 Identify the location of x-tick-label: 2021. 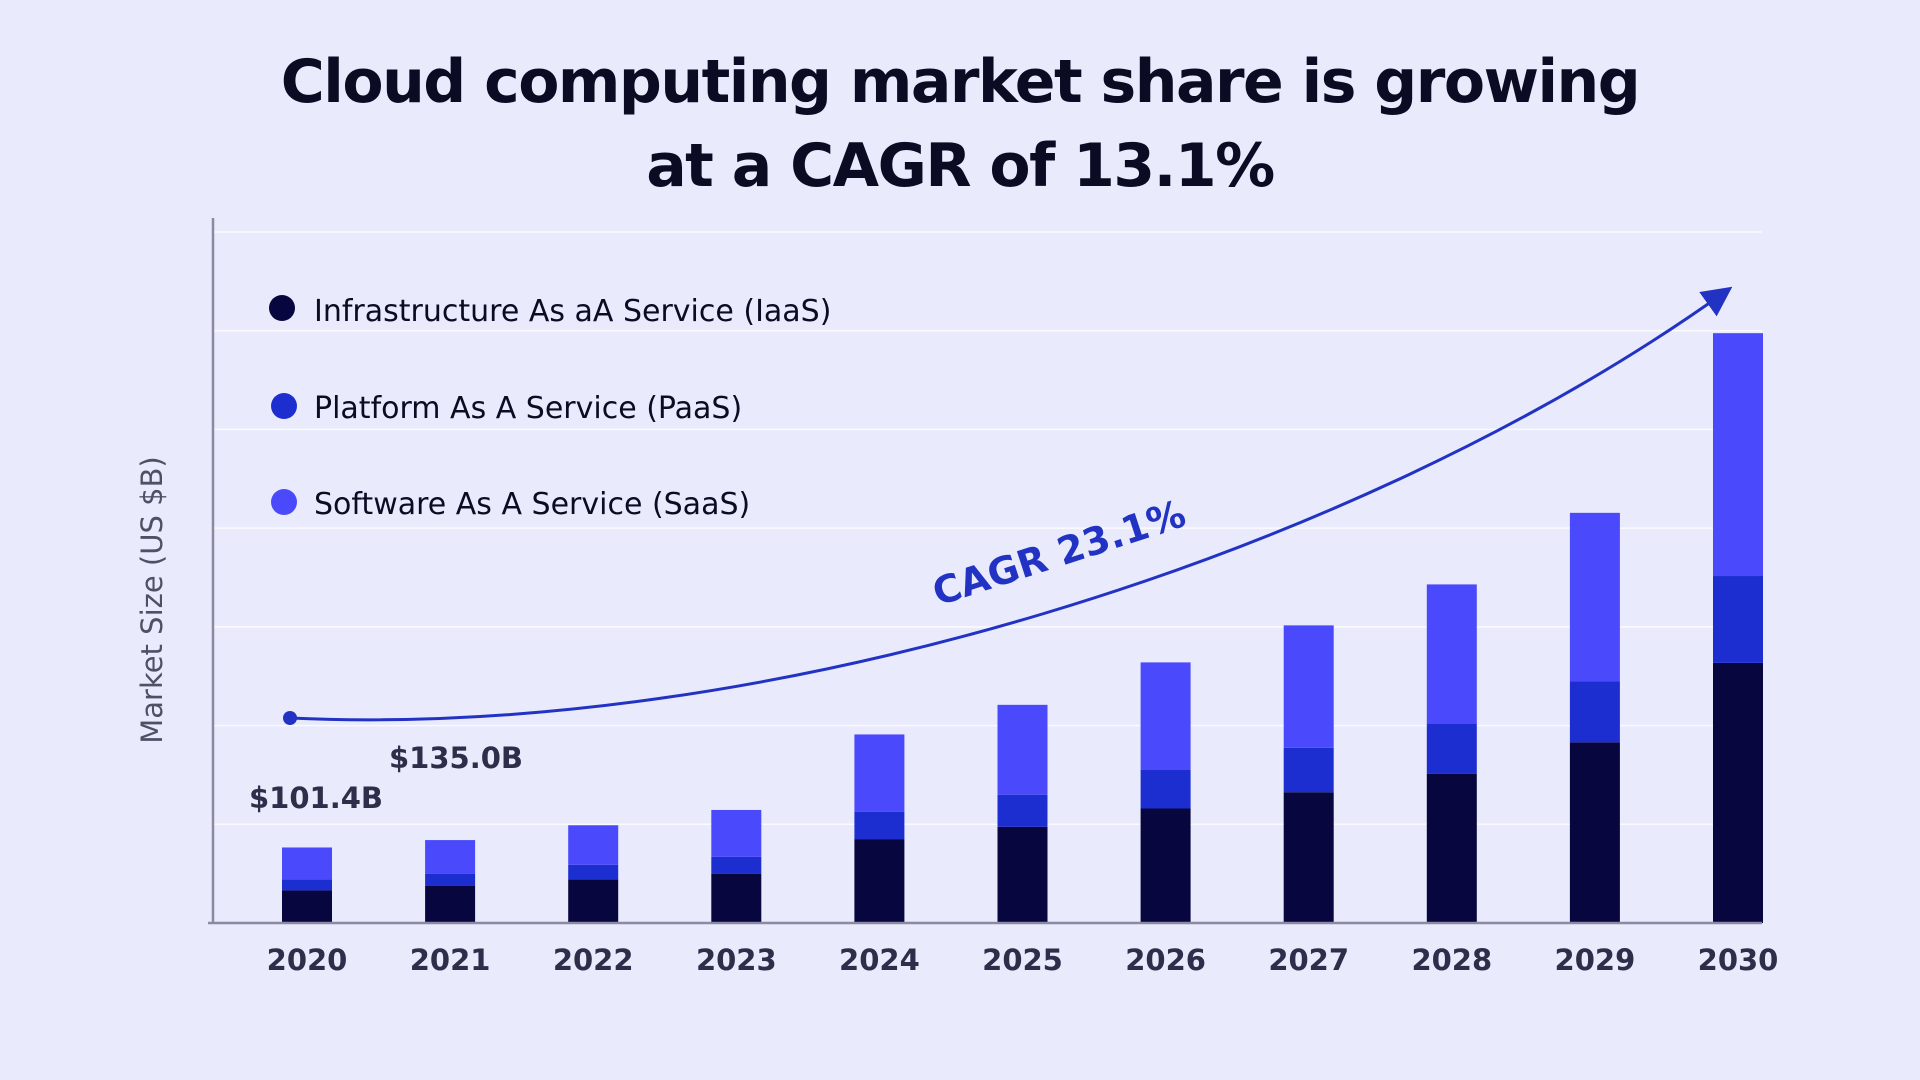
(450, 960).